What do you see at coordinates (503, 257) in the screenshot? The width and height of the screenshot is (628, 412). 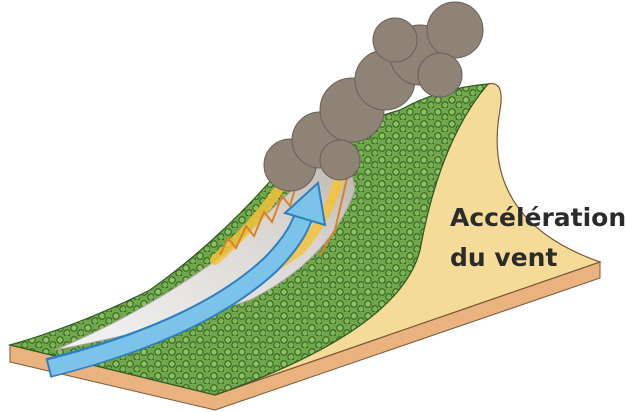 I see `label-line: du vent` at bounding box center [503, 257].